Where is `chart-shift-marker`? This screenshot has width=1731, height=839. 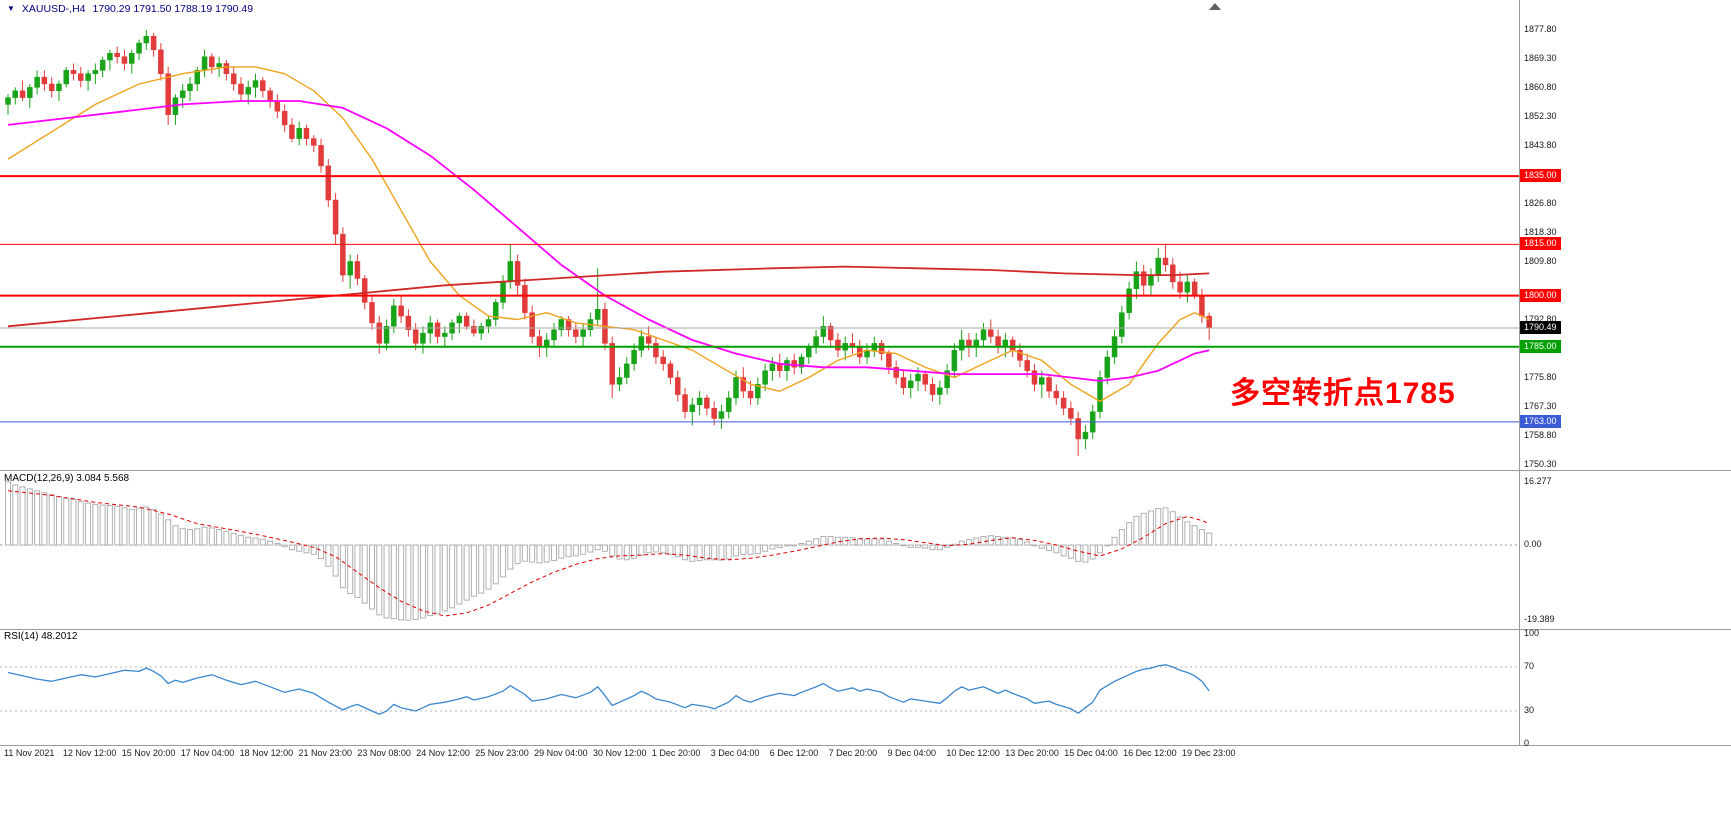 chart-shift-marker is located at coordinates (1215, 6).